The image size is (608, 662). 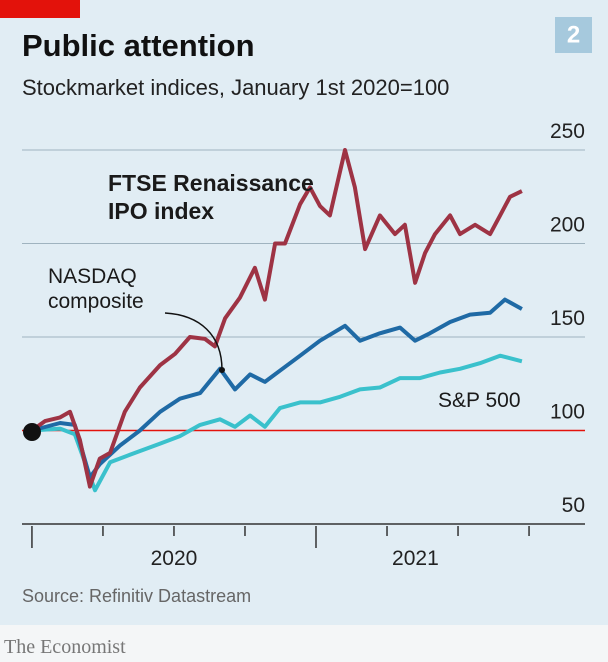 I want to click on badge, so click(x=573, y=35).